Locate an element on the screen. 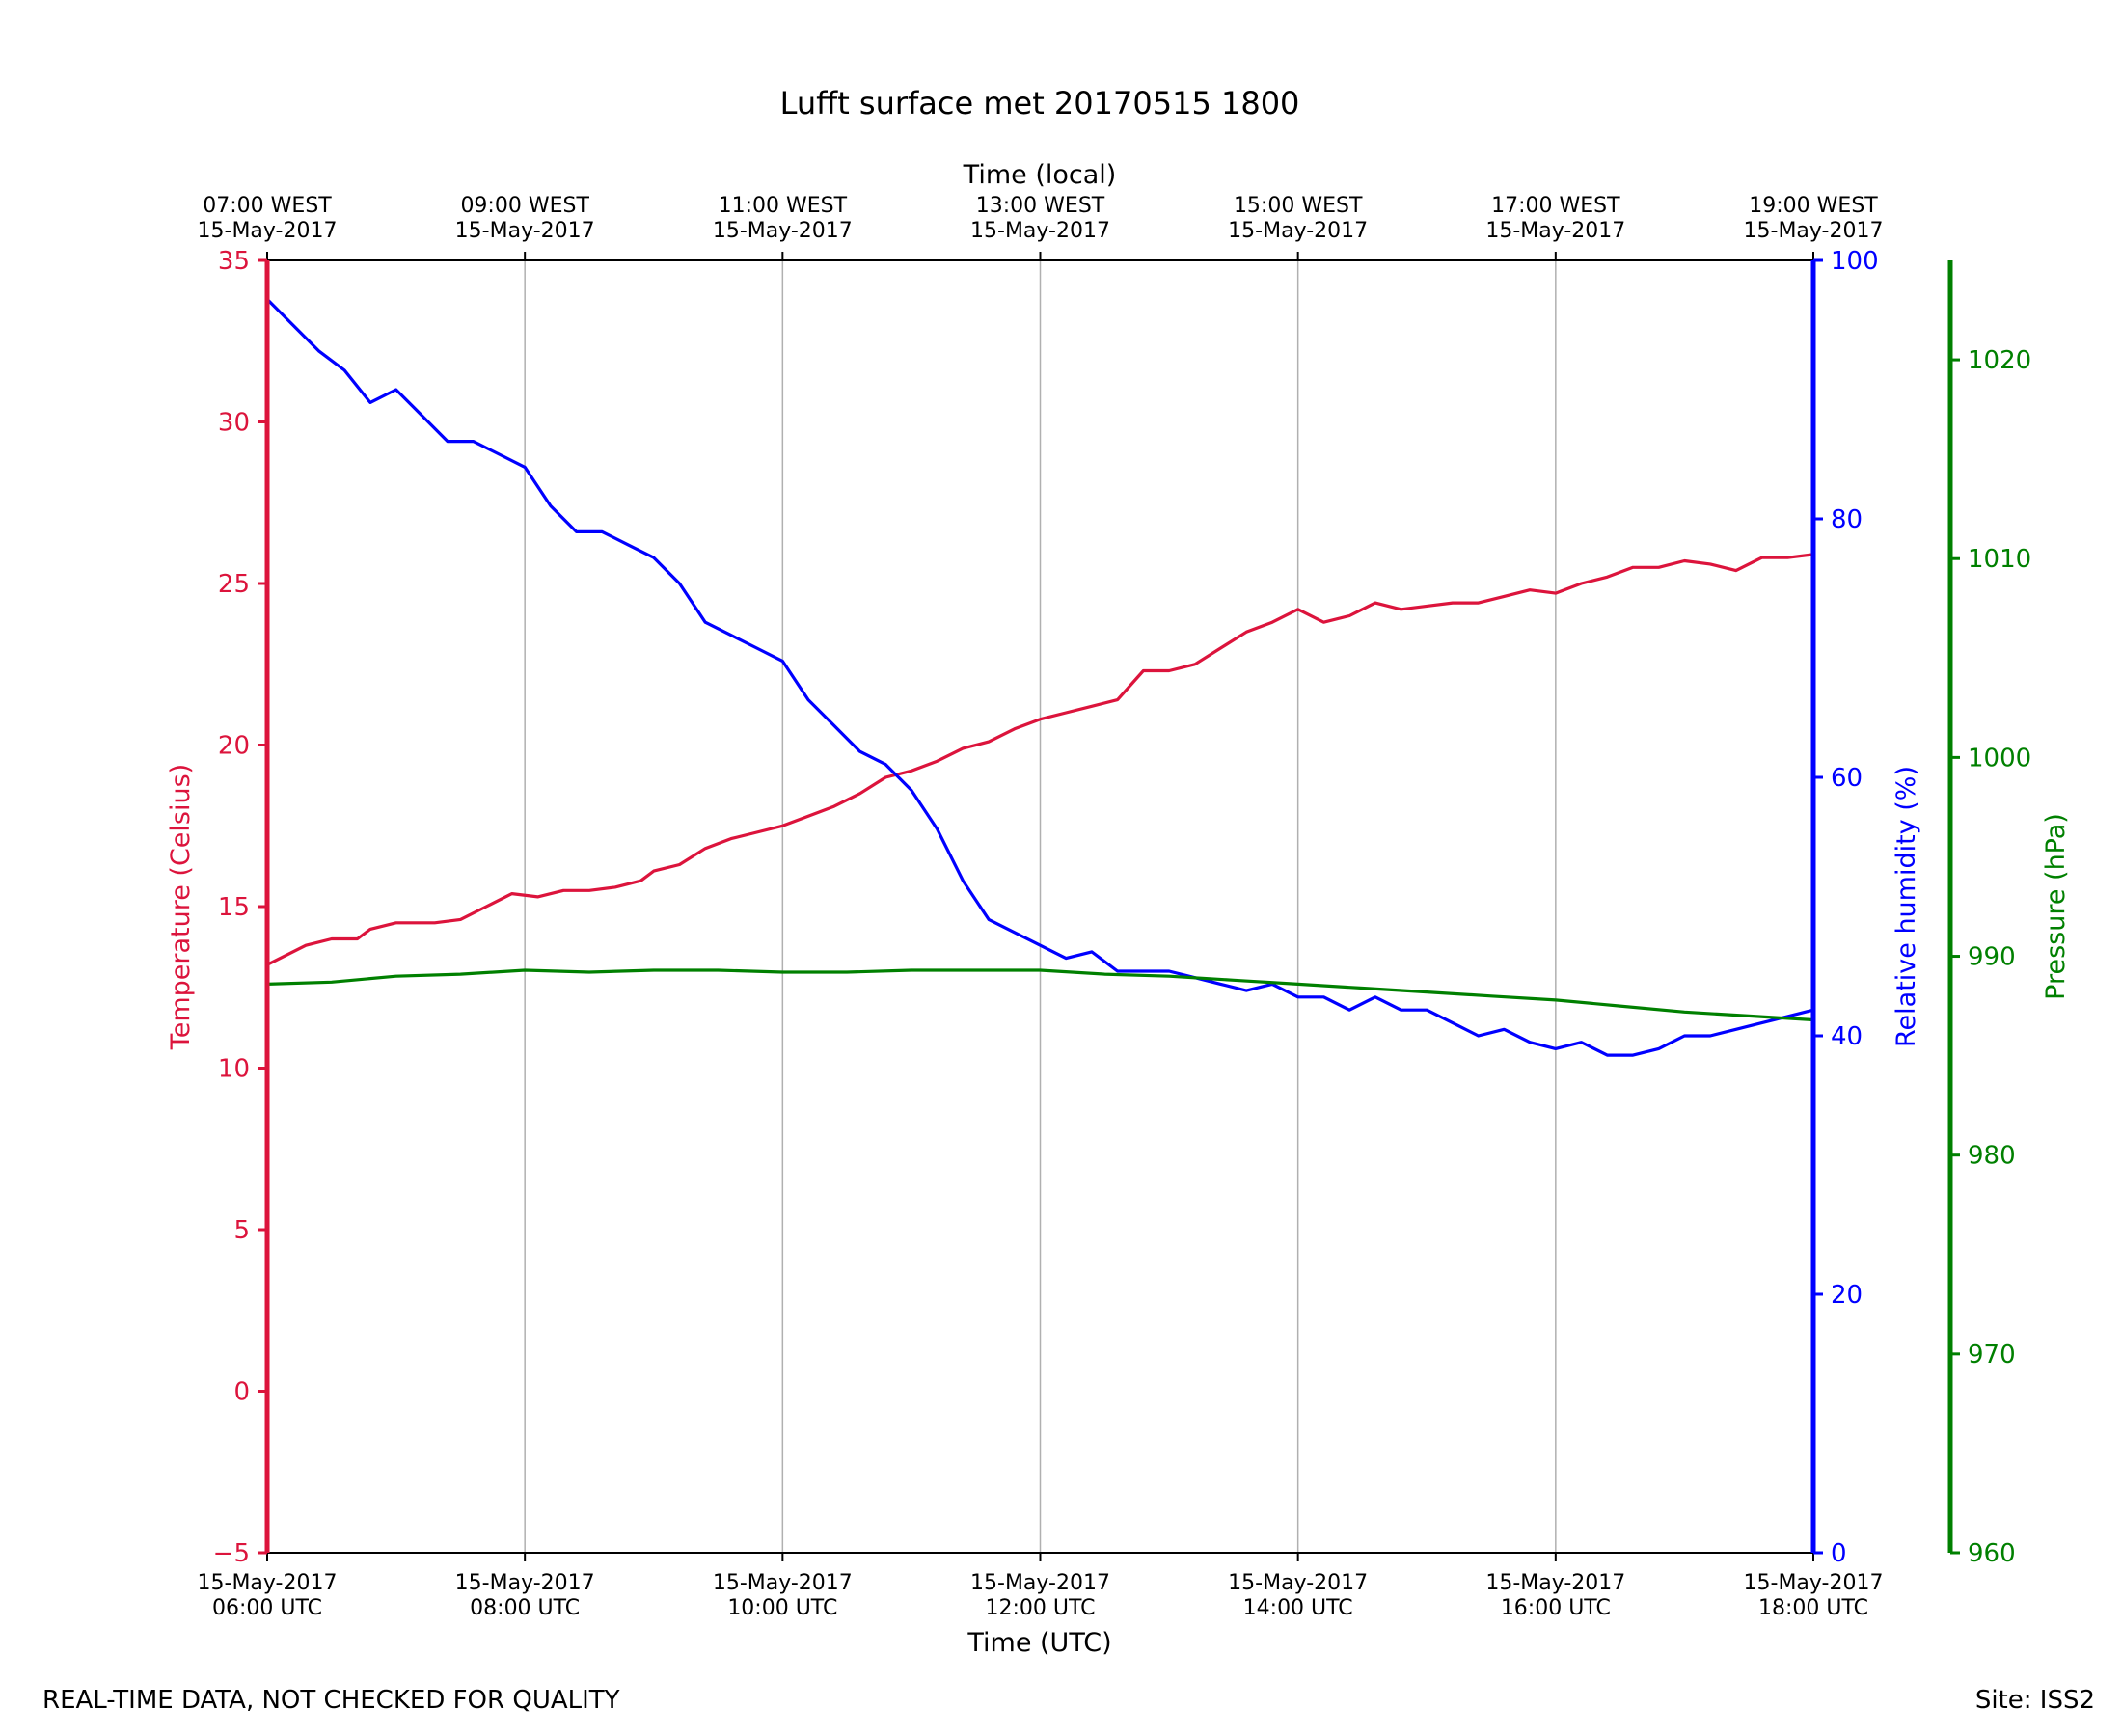 The image size is (2122, 1736). humidity-tick-label: 40 is located at coordinates (1847, 1037).